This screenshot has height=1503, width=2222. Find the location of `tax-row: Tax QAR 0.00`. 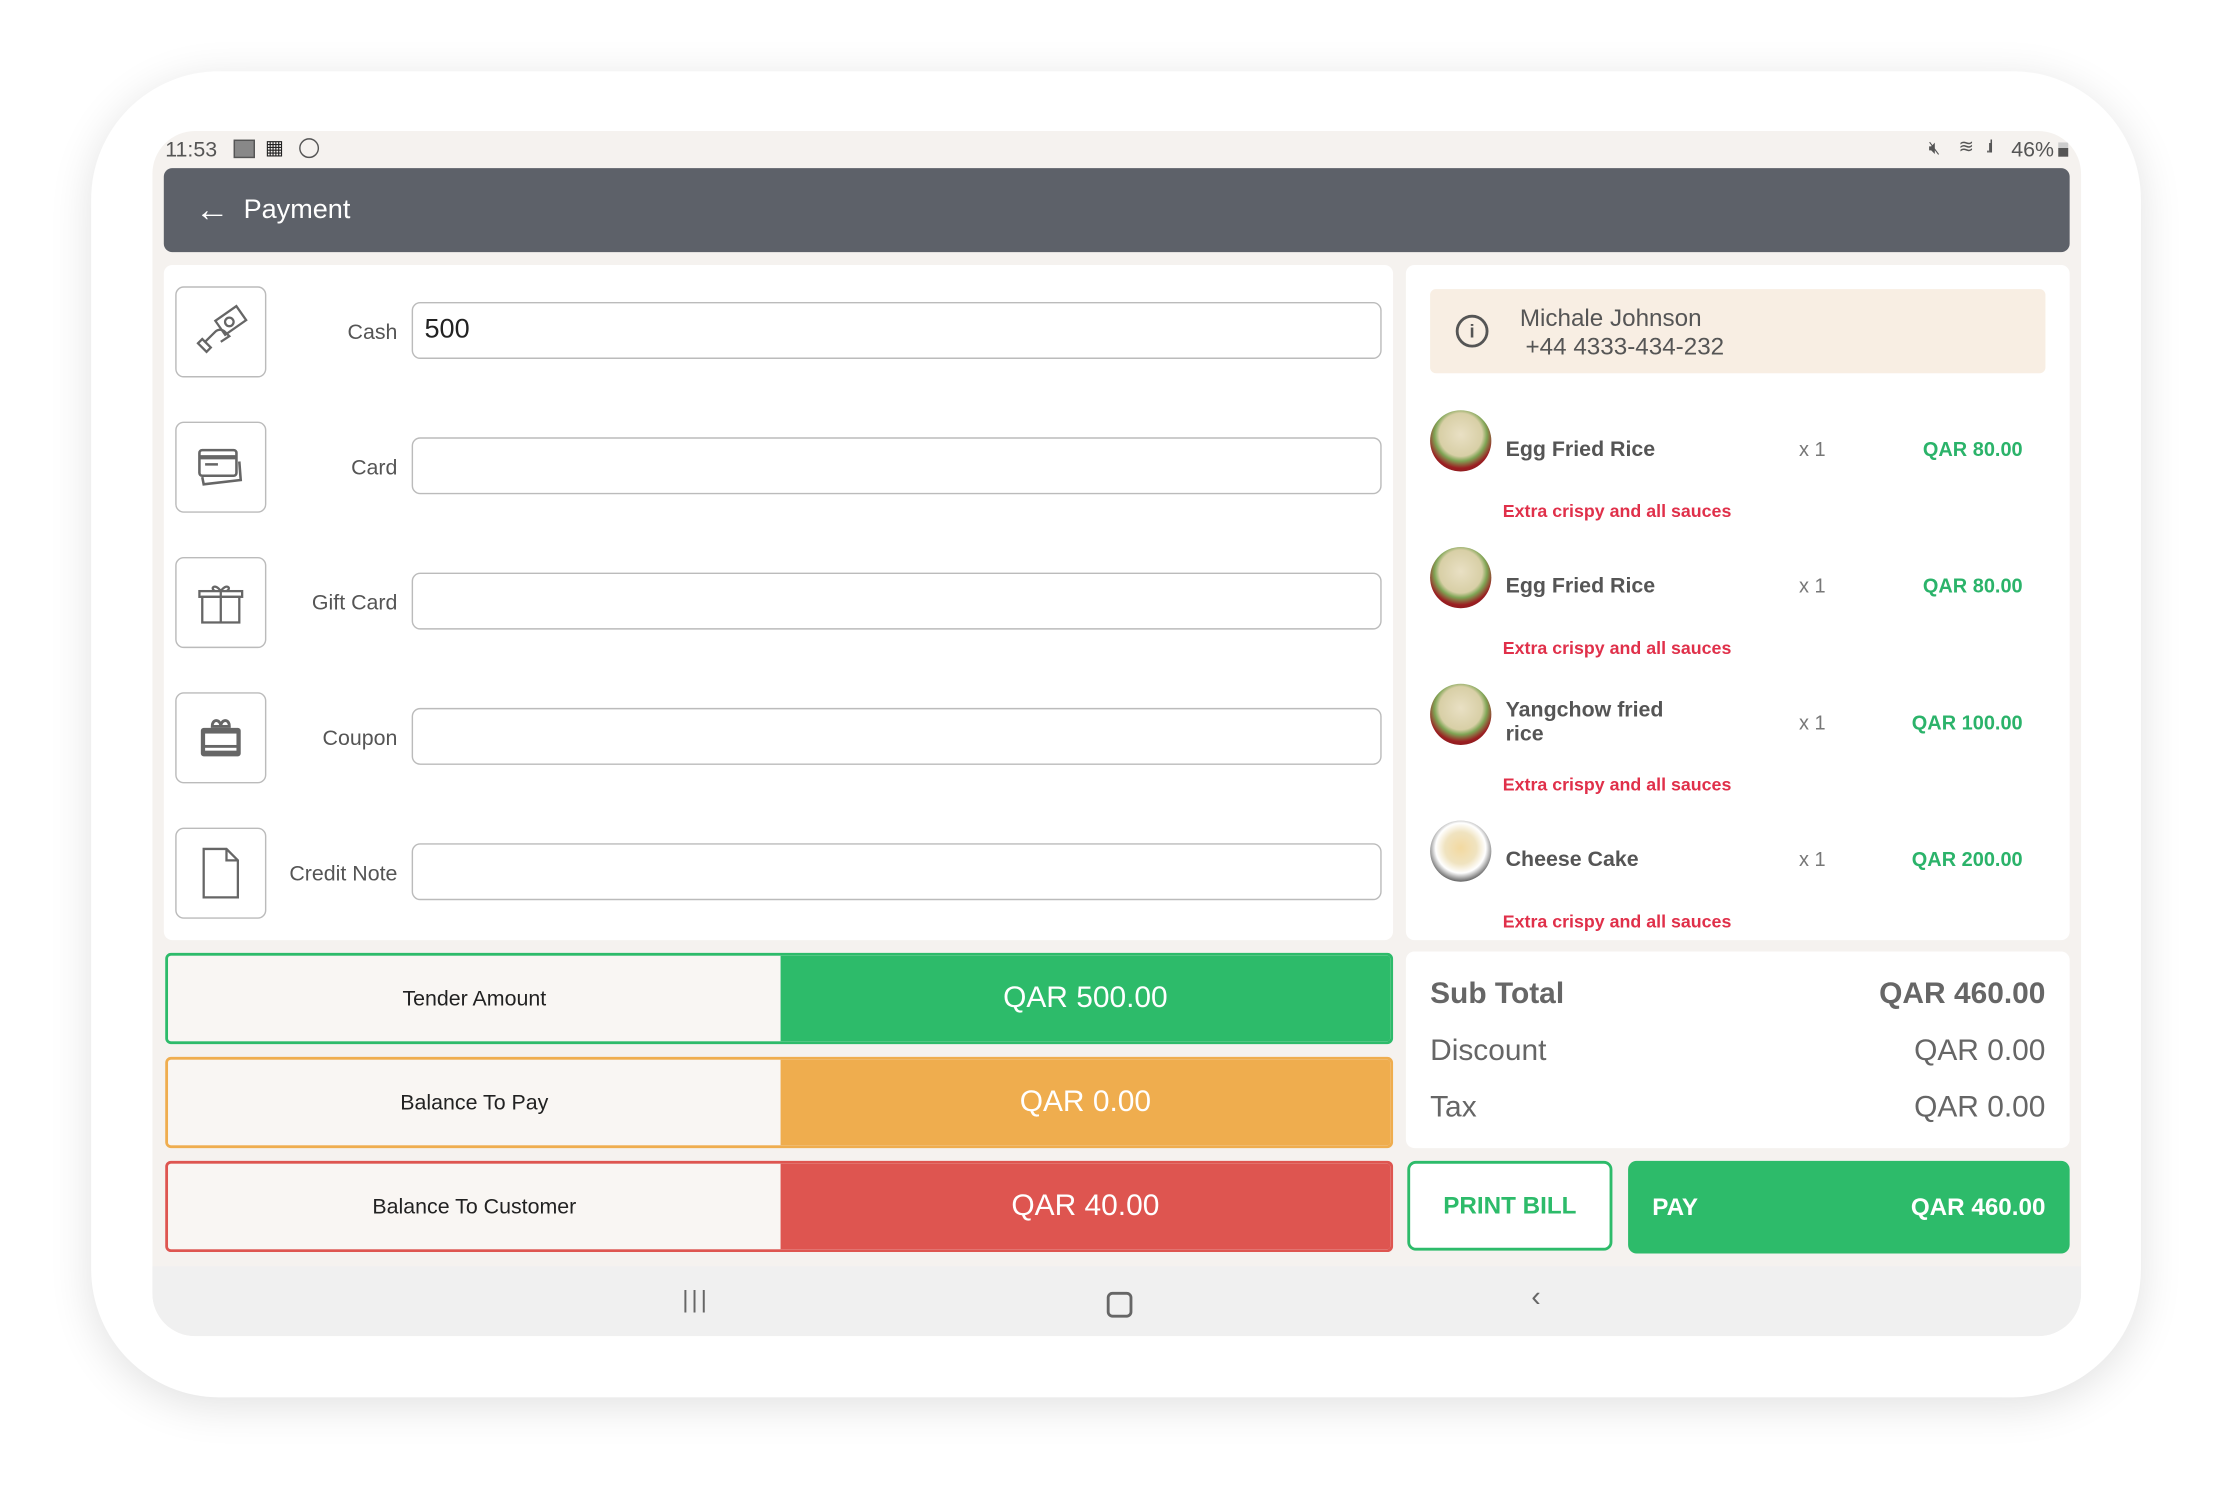

tax-row: Tax QAR 0.00 is located at coordinates (1737, 1108).